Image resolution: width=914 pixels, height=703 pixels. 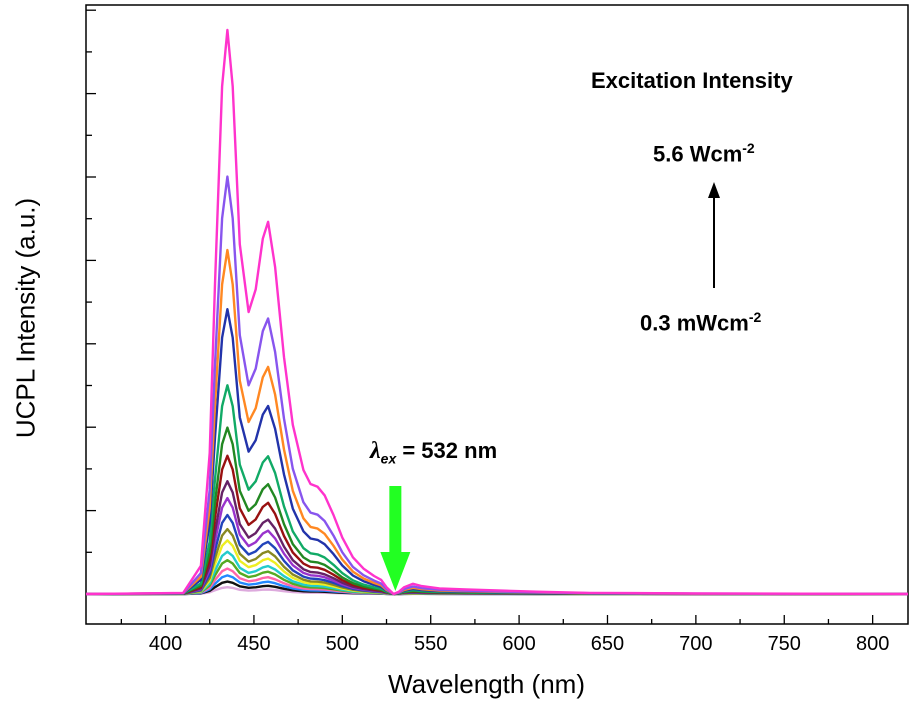 What do you see at coordinates (784, 644) in the screenshot?
I see `x-tick-label: 750` at bounding box center [784, 644].